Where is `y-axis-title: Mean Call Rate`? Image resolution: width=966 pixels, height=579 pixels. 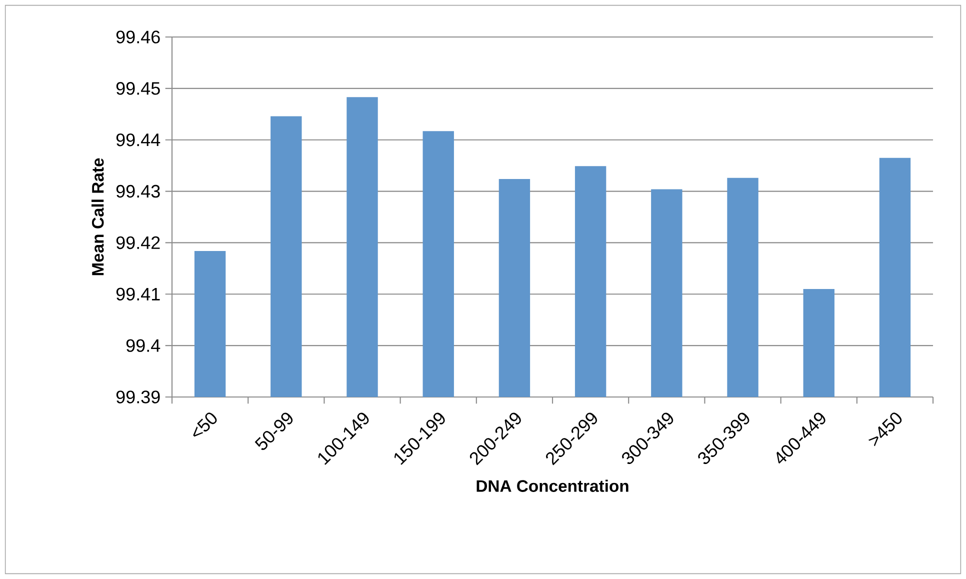
y-axis-title: Mean Call Rate is located at coordinates (98, 217).